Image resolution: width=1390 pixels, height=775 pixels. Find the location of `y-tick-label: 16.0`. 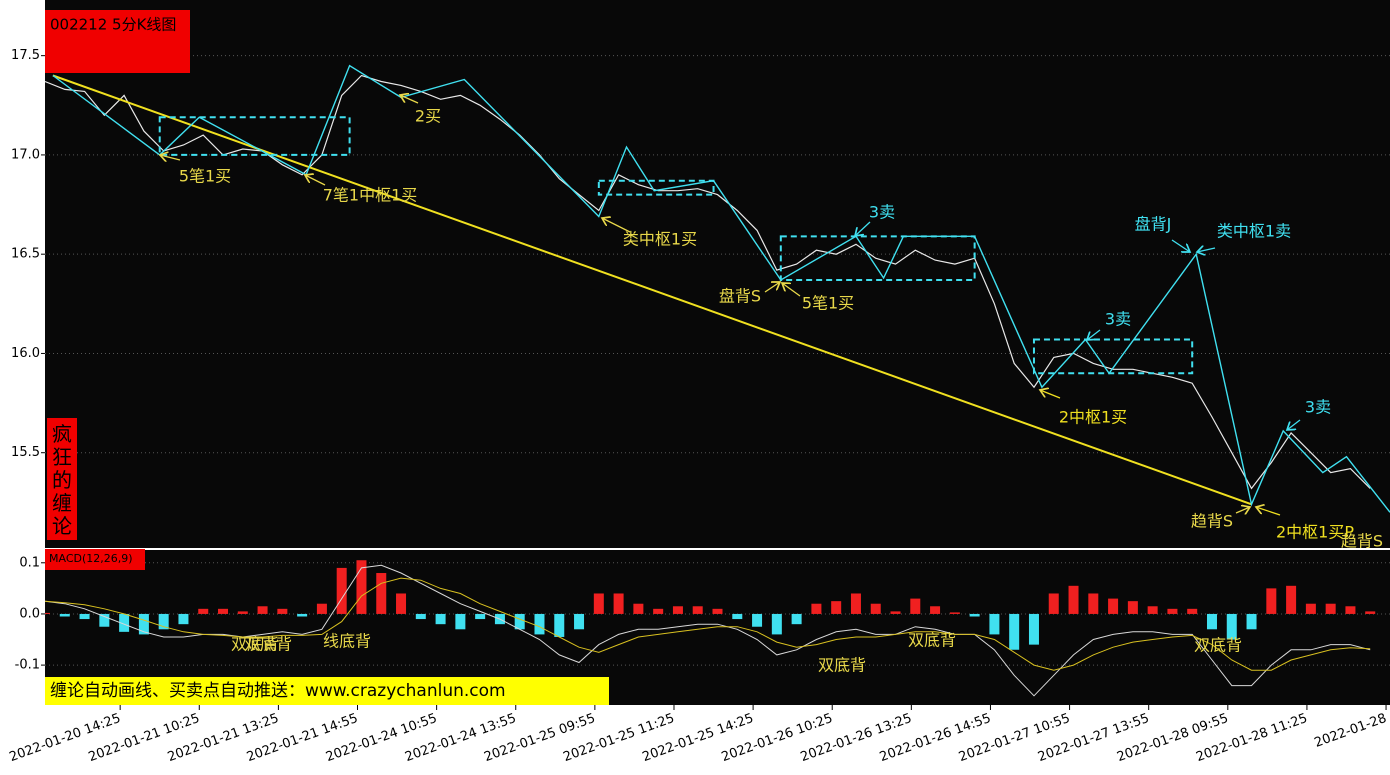

y-tick-label: 16.0 is located at coordinates (25, 353).